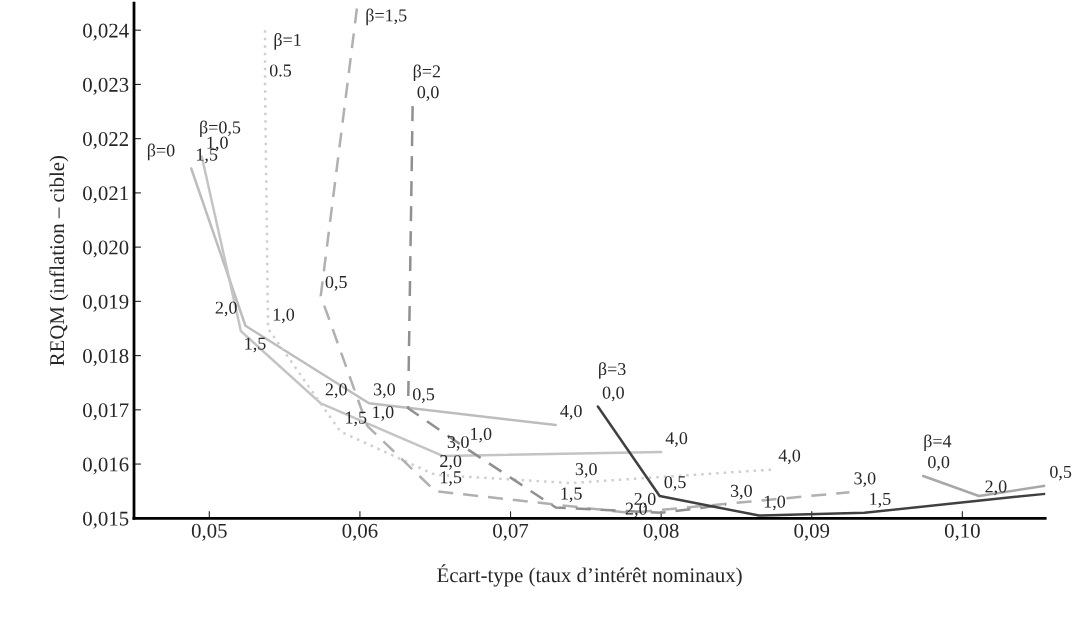 The height and width of the screenshot is (617, 1072). Describe the element at coordinates (106, 466) in the screenshot. I see `y-tick-label: 0,016` at that location.